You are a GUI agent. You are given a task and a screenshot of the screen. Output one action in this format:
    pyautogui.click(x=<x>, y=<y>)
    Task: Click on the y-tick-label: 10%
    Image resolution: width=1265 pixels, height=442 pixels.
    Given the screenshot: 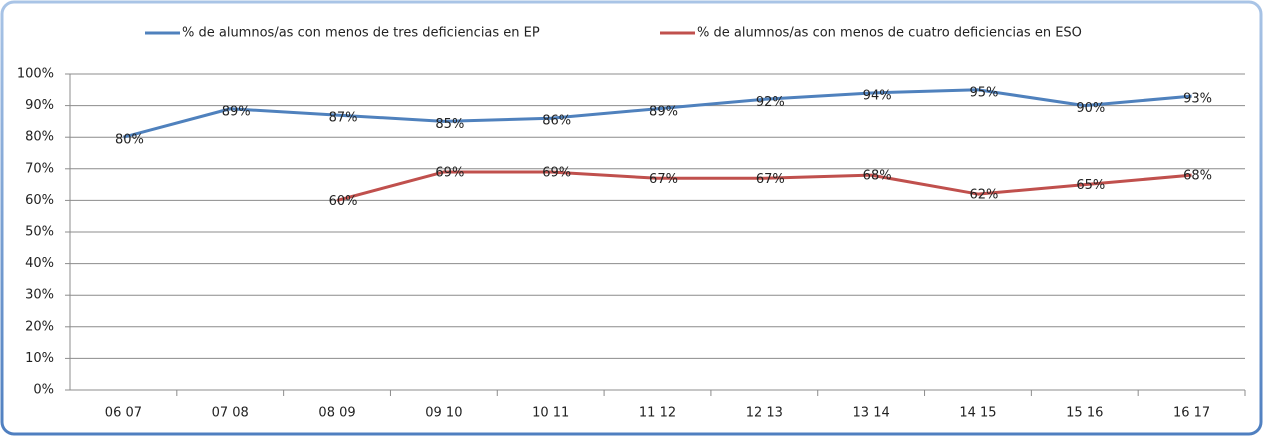 What is the action you would take?
    pyautogui.click(x=39, y=358)
    